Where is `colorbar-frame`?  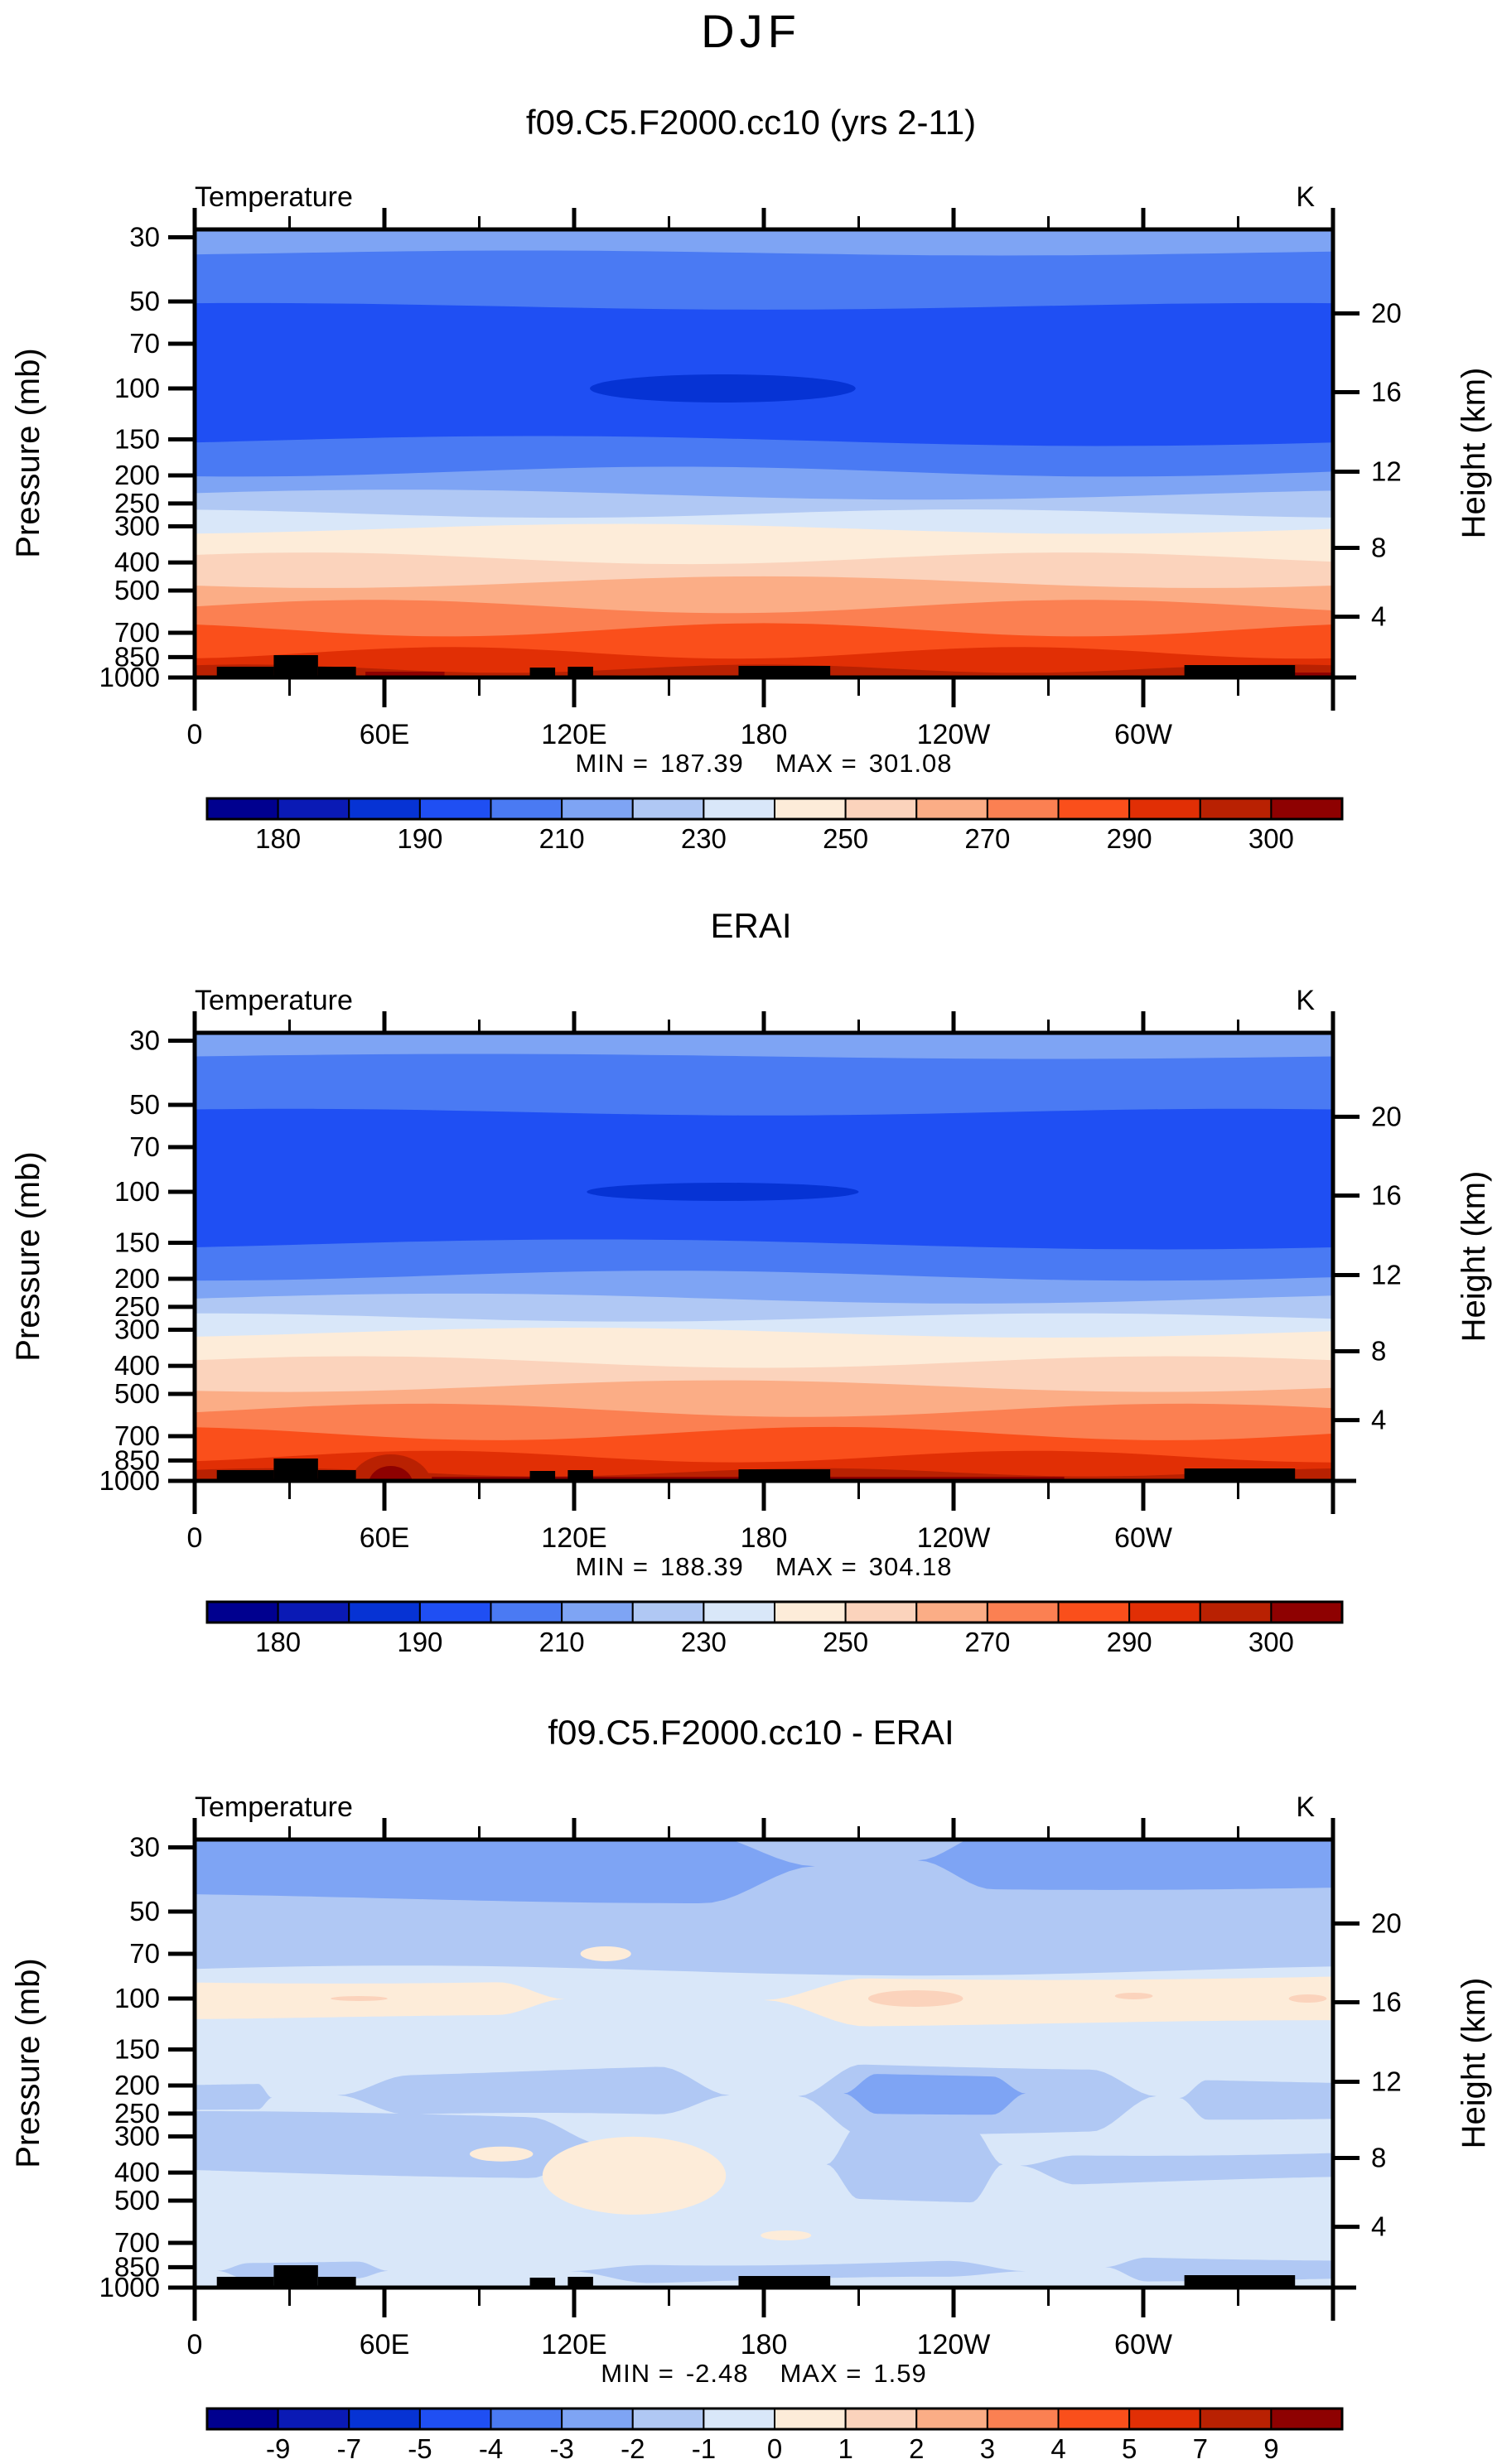 colorbar-frame is located at coordinates (774, 2419).